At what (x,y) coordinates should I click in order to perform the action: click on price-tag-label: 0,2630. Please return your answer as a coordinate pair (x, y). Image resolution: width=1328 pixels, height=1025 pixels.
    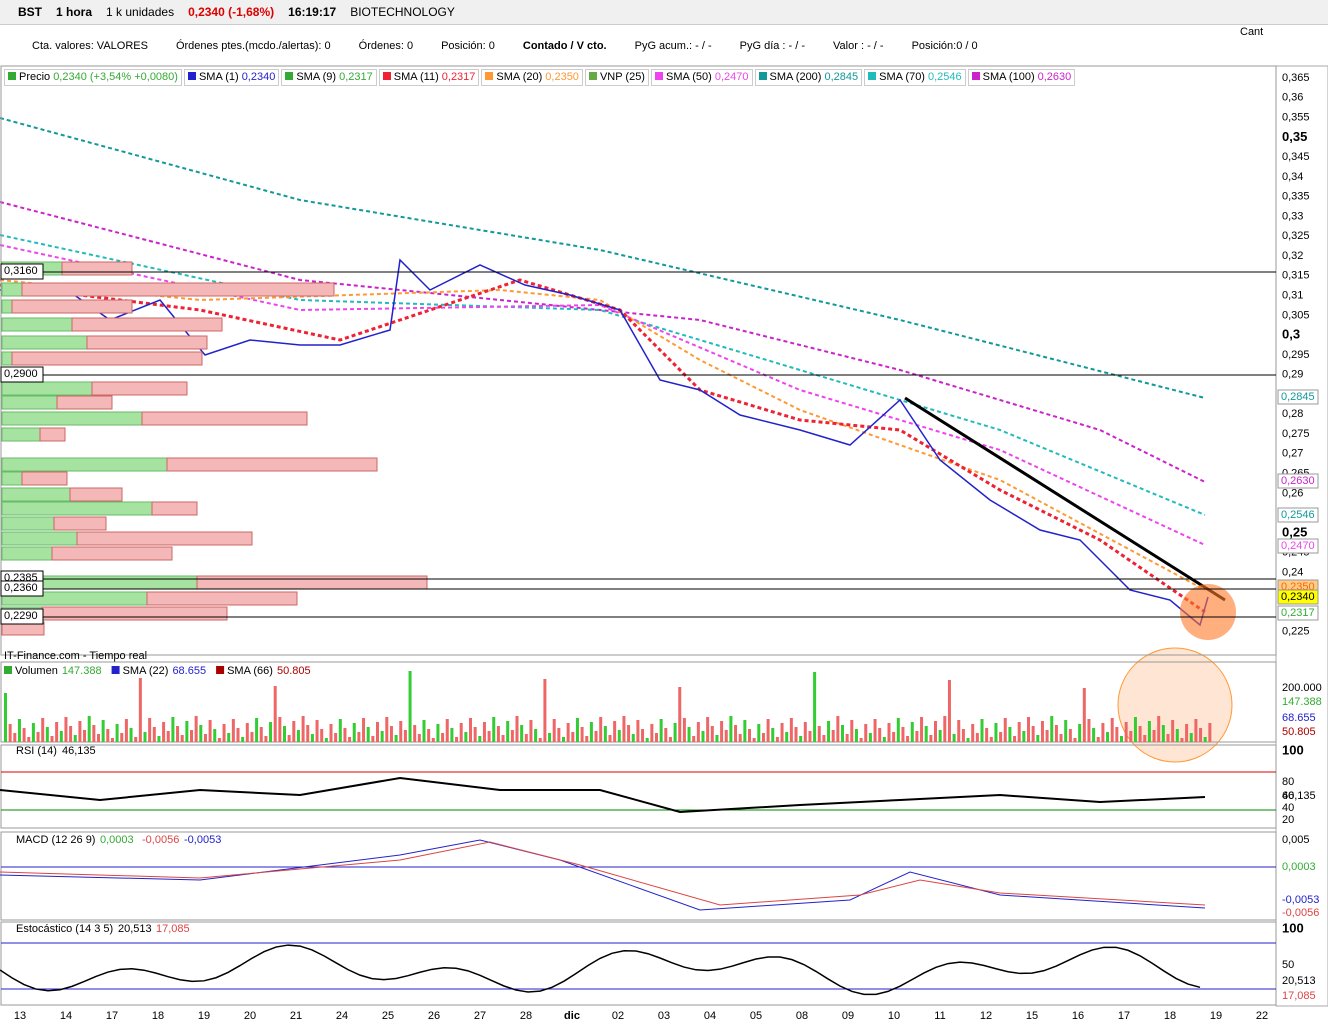
    Looking at the image, I should click on (1298, 481).